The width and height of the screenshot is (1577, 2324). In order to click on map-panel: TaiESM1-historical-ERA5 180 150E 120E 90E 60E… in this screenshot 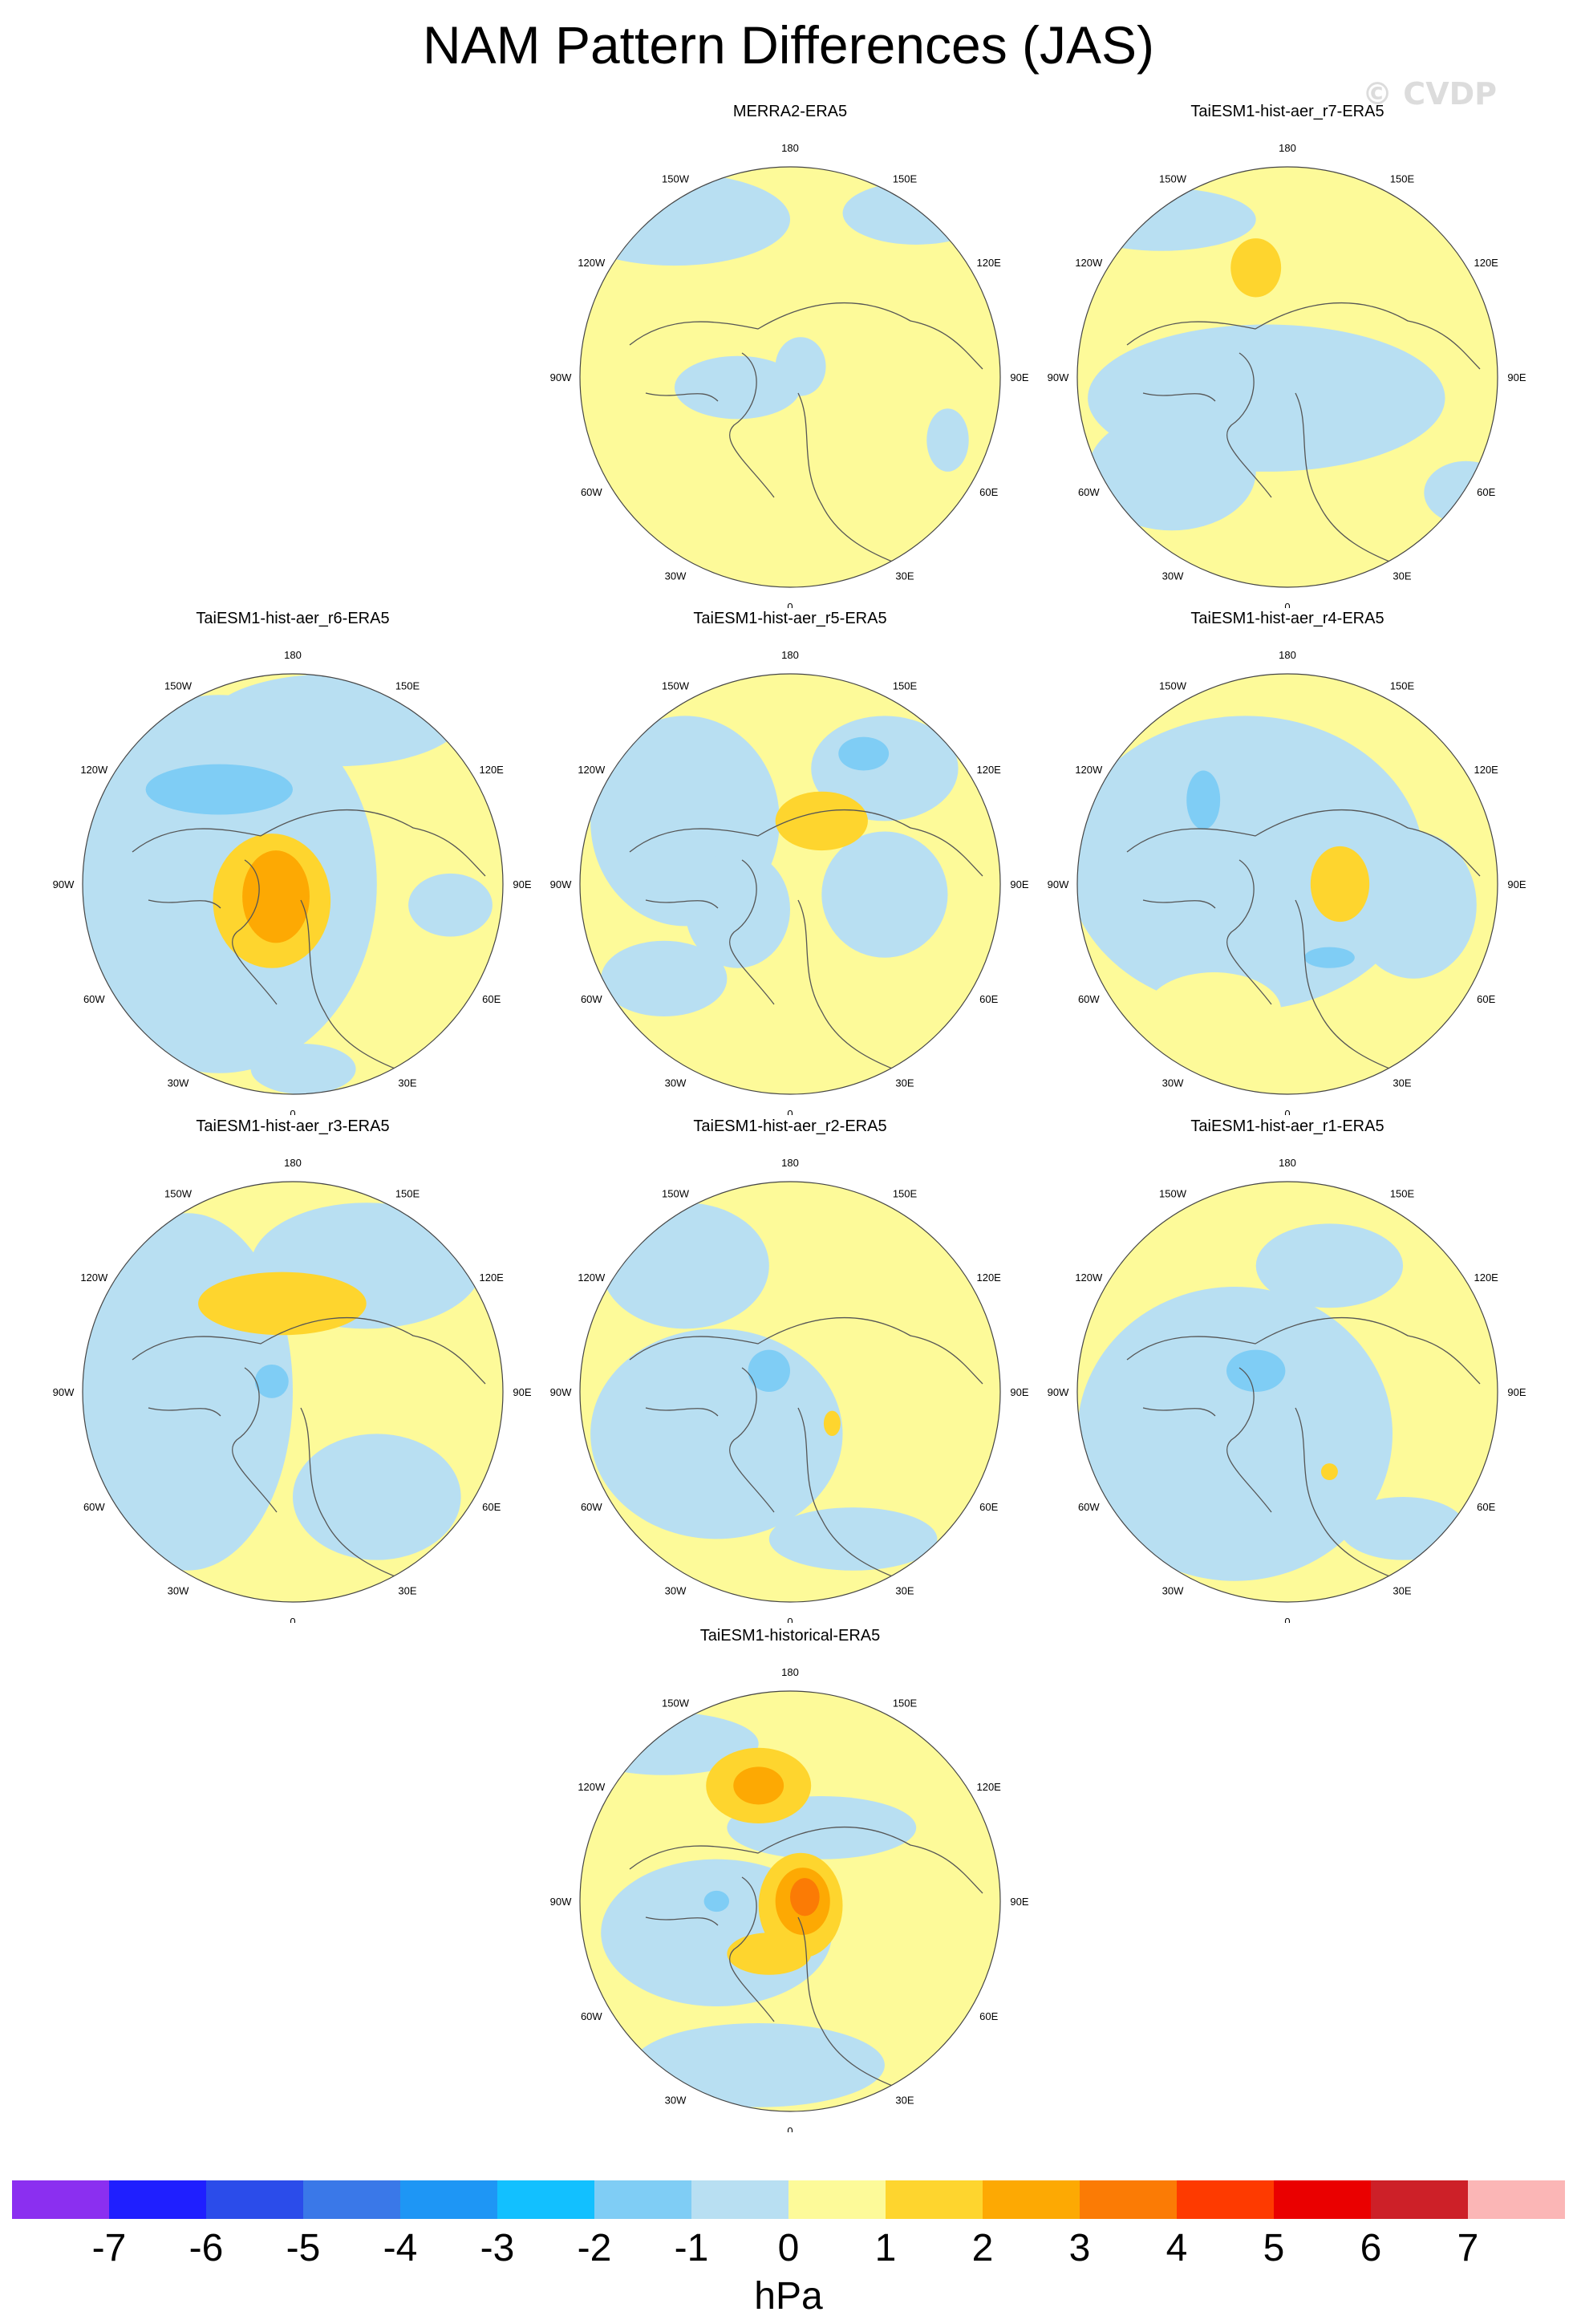, I will do `click(790, 1879)`.